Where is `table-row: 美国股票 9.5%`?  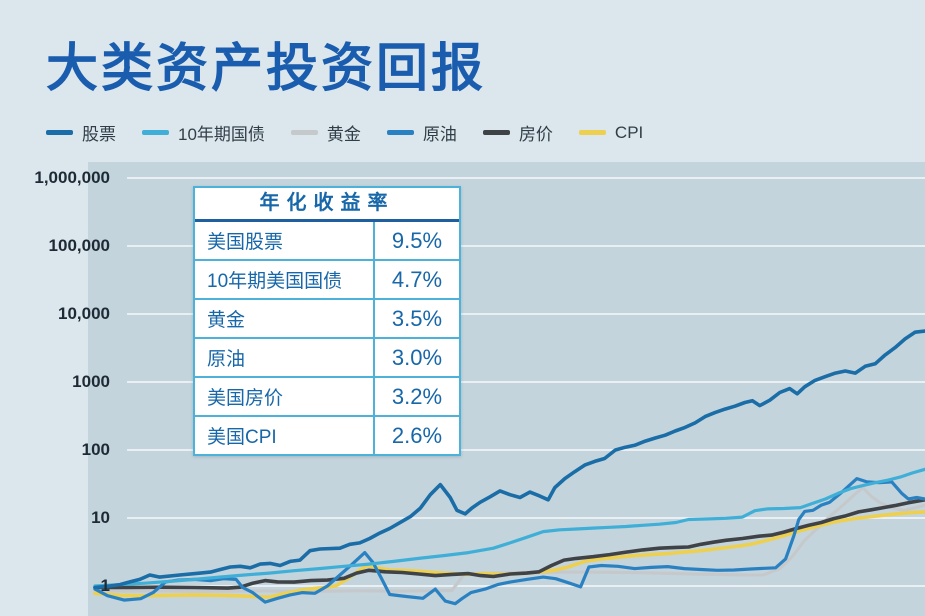 table-row: 美国股票 9.5% is located at coordinates (327, 241).